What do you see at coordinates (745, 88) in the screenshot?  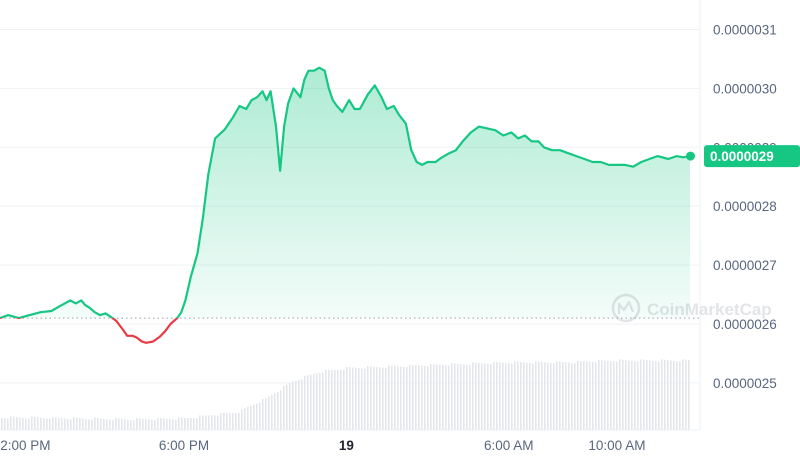 I see `y-tick-label: 0.0000030` at bounding box center [745, 88].